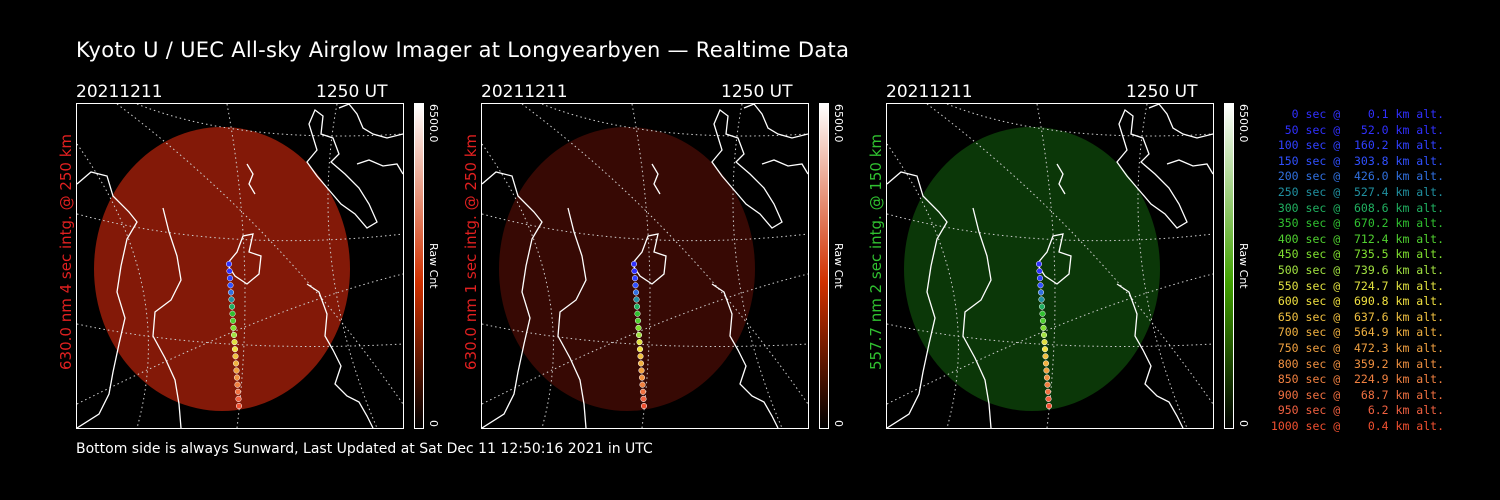 This screenshot has width=1500, height=500. Describe the element at coordinates (1229, 266) in the screenshot. I see `panel3-colorbar` at that location.